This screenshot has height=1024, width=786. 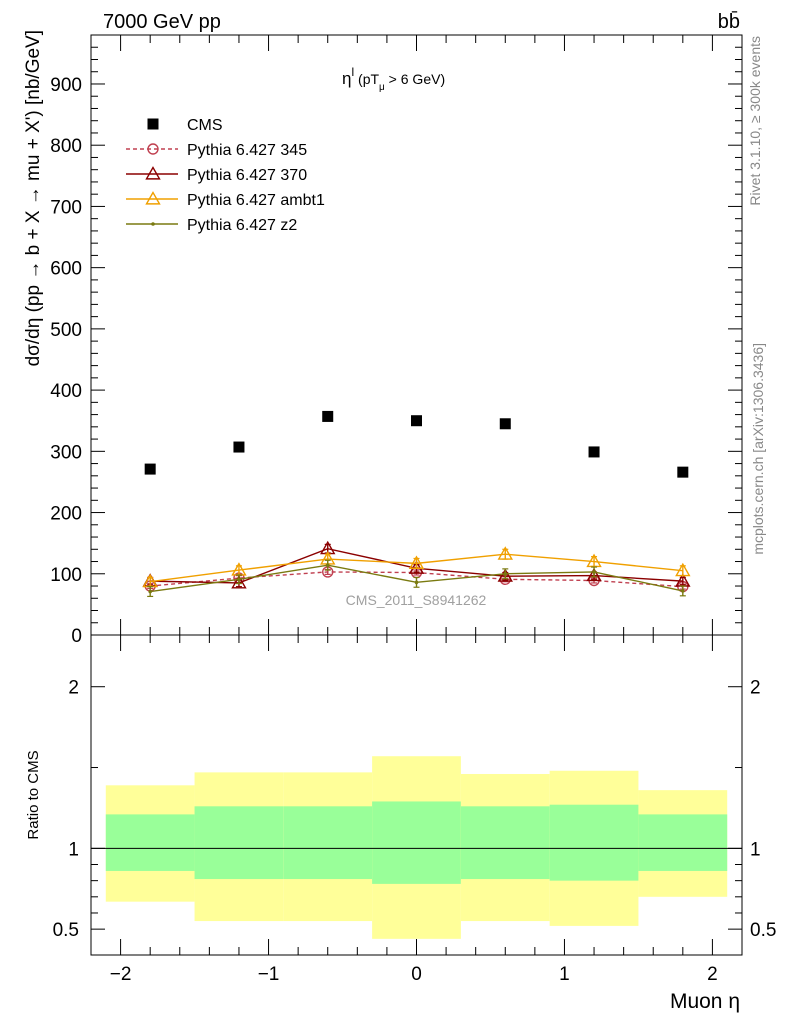 I want to click on top-ytick-label: 300, so click(x=66, y=452).